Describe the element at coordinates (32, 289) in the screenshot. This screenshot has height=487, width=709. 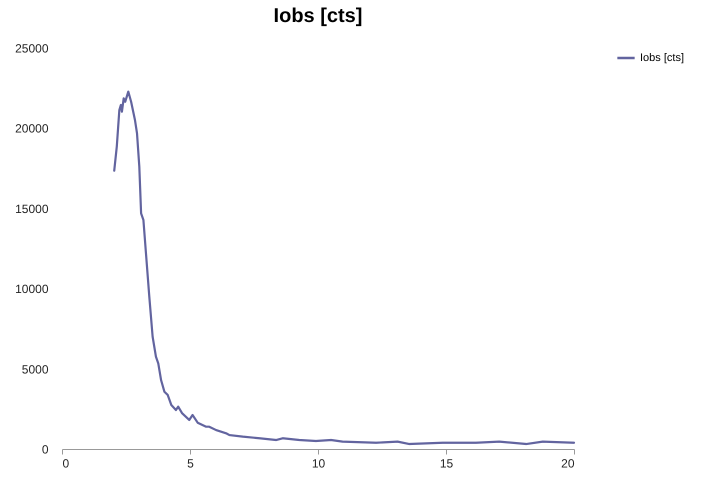
I see `y-tick-label: 10000` at that location.